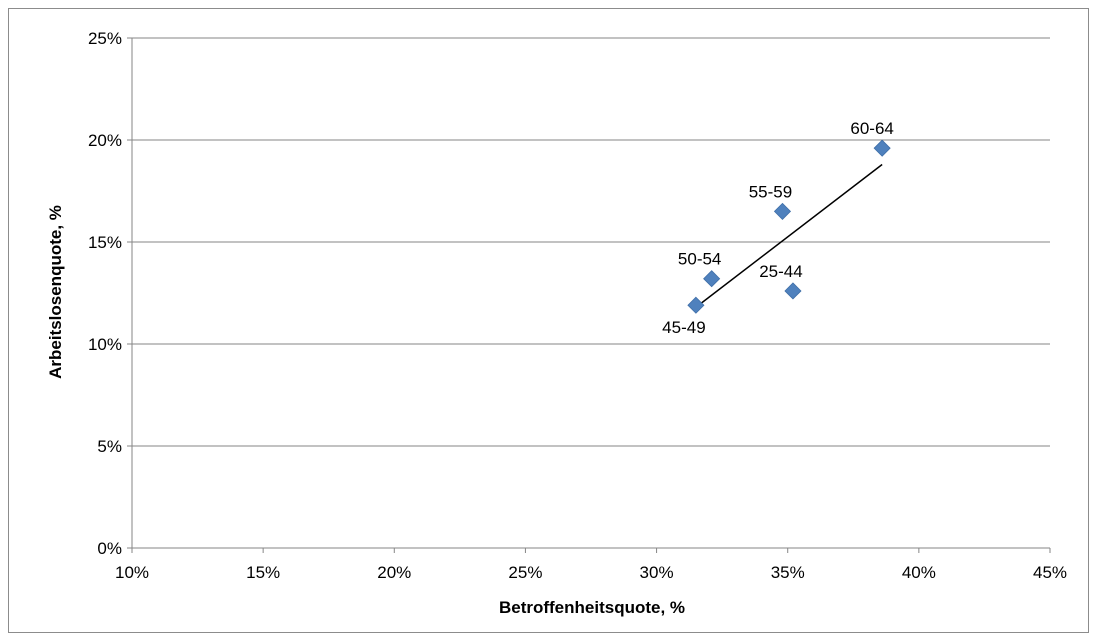 The width and height of the screenshot is (1099, 643). What do you see at coordinates (394, 572) in the screenshot?
I see `x-tick-label-2: 20%` at bounding box center [394, 572].